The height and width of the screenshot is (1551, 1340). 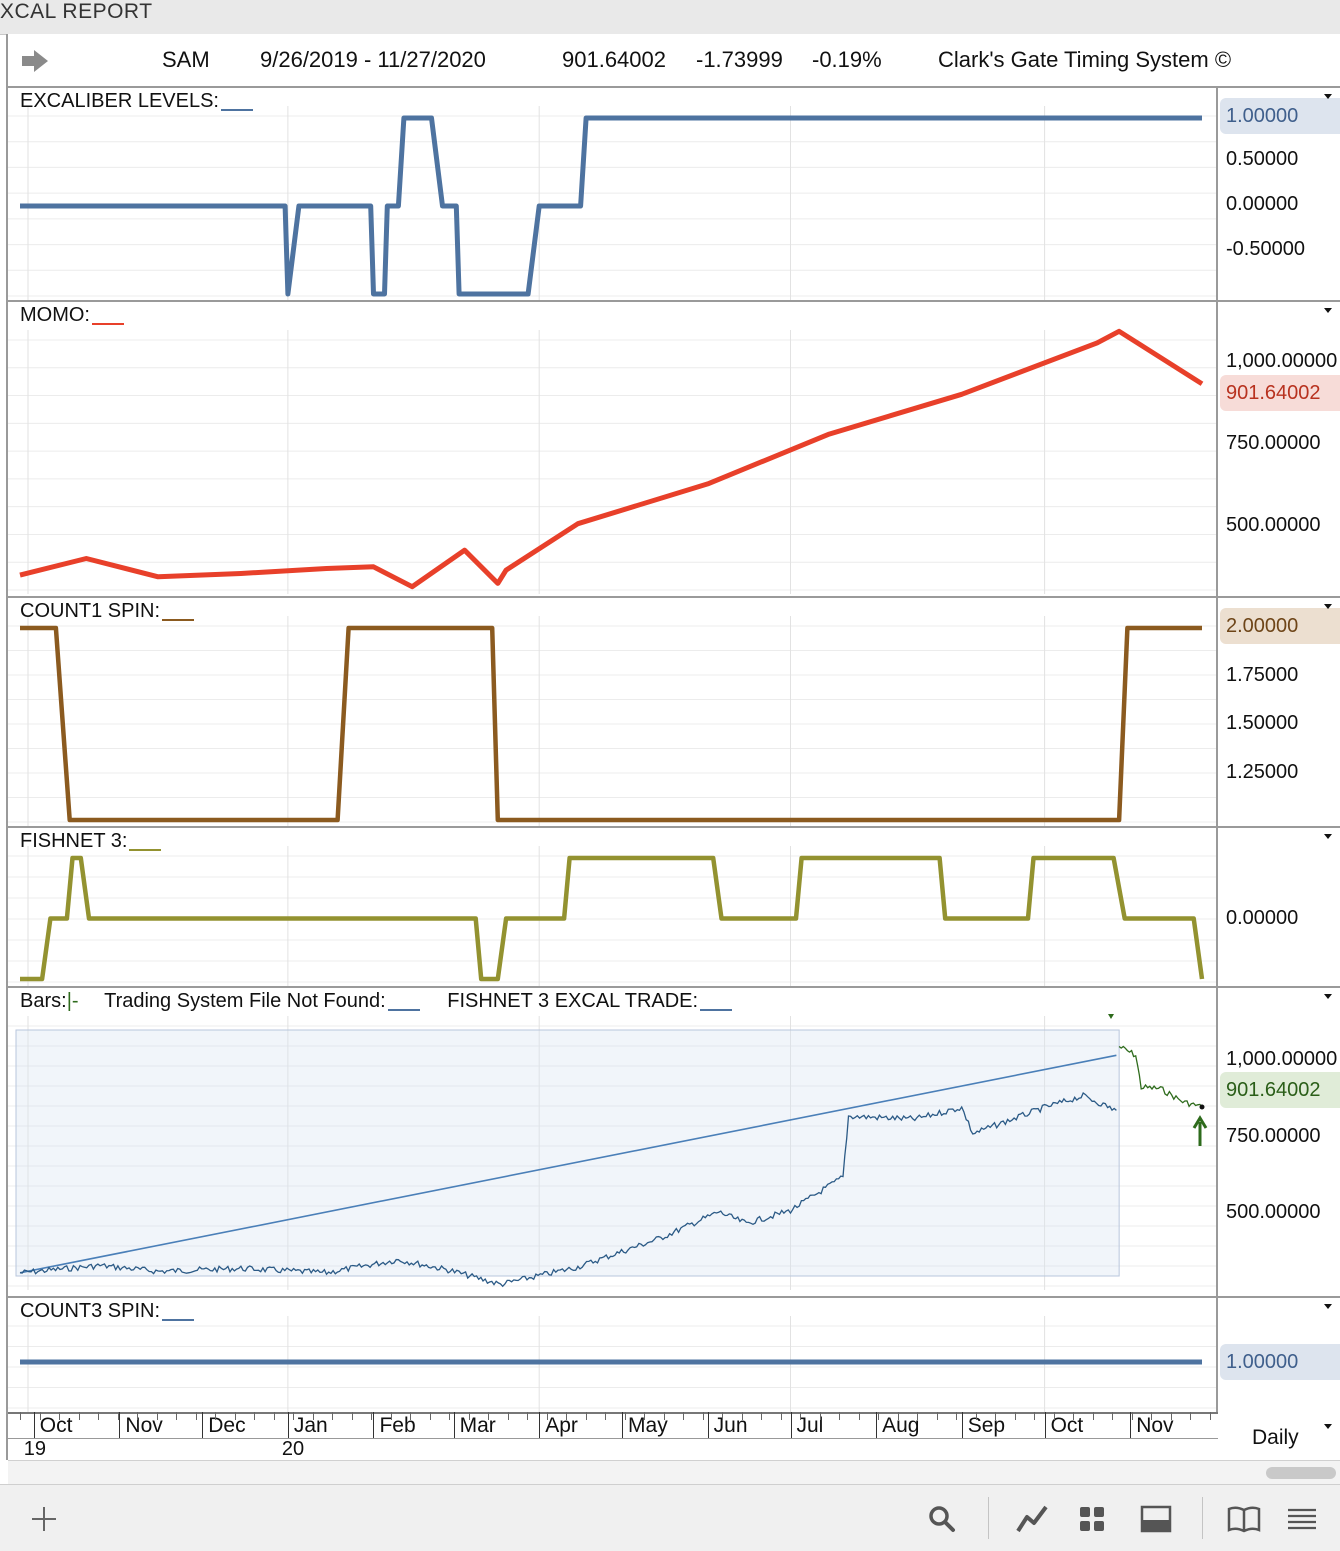 I want to click on last-value-badge: 2.00000, so click(x=1280, y=626).